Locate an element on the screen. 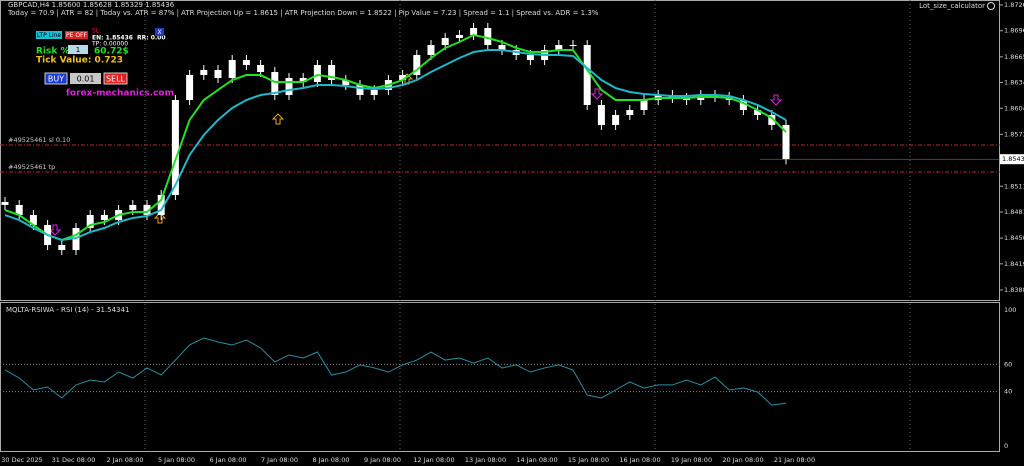 The image size is (1024, 466). sl-text: SL: is located at coordinates (96, 31).